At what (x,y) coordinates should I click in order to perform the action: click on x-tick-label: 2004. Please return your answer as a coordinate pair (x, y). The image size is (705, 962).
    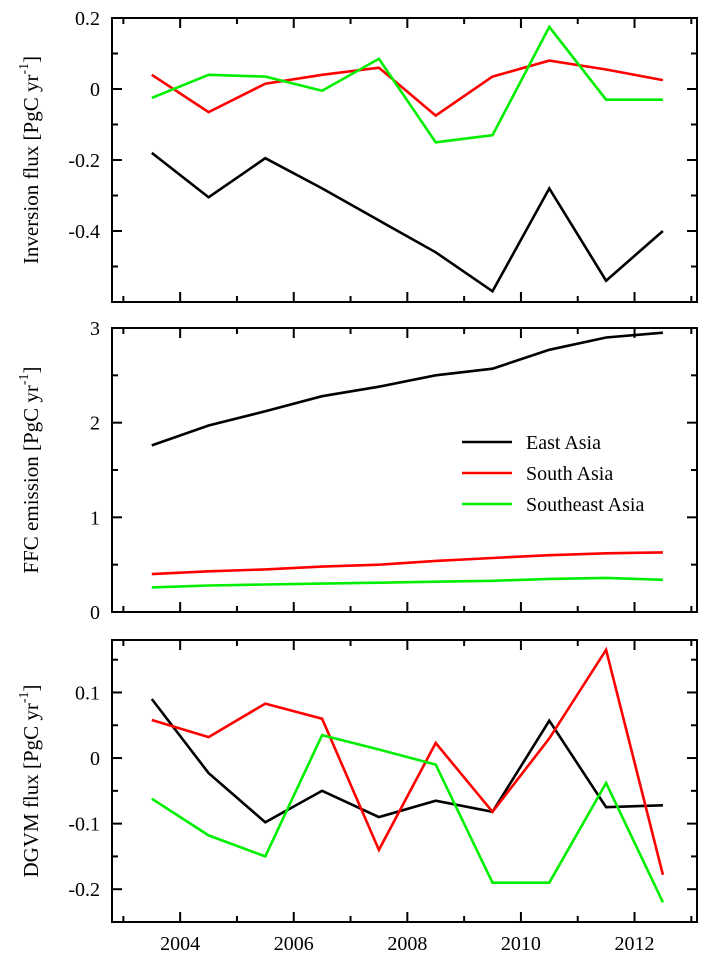
    Looking at the image, I should click on (180, 944).